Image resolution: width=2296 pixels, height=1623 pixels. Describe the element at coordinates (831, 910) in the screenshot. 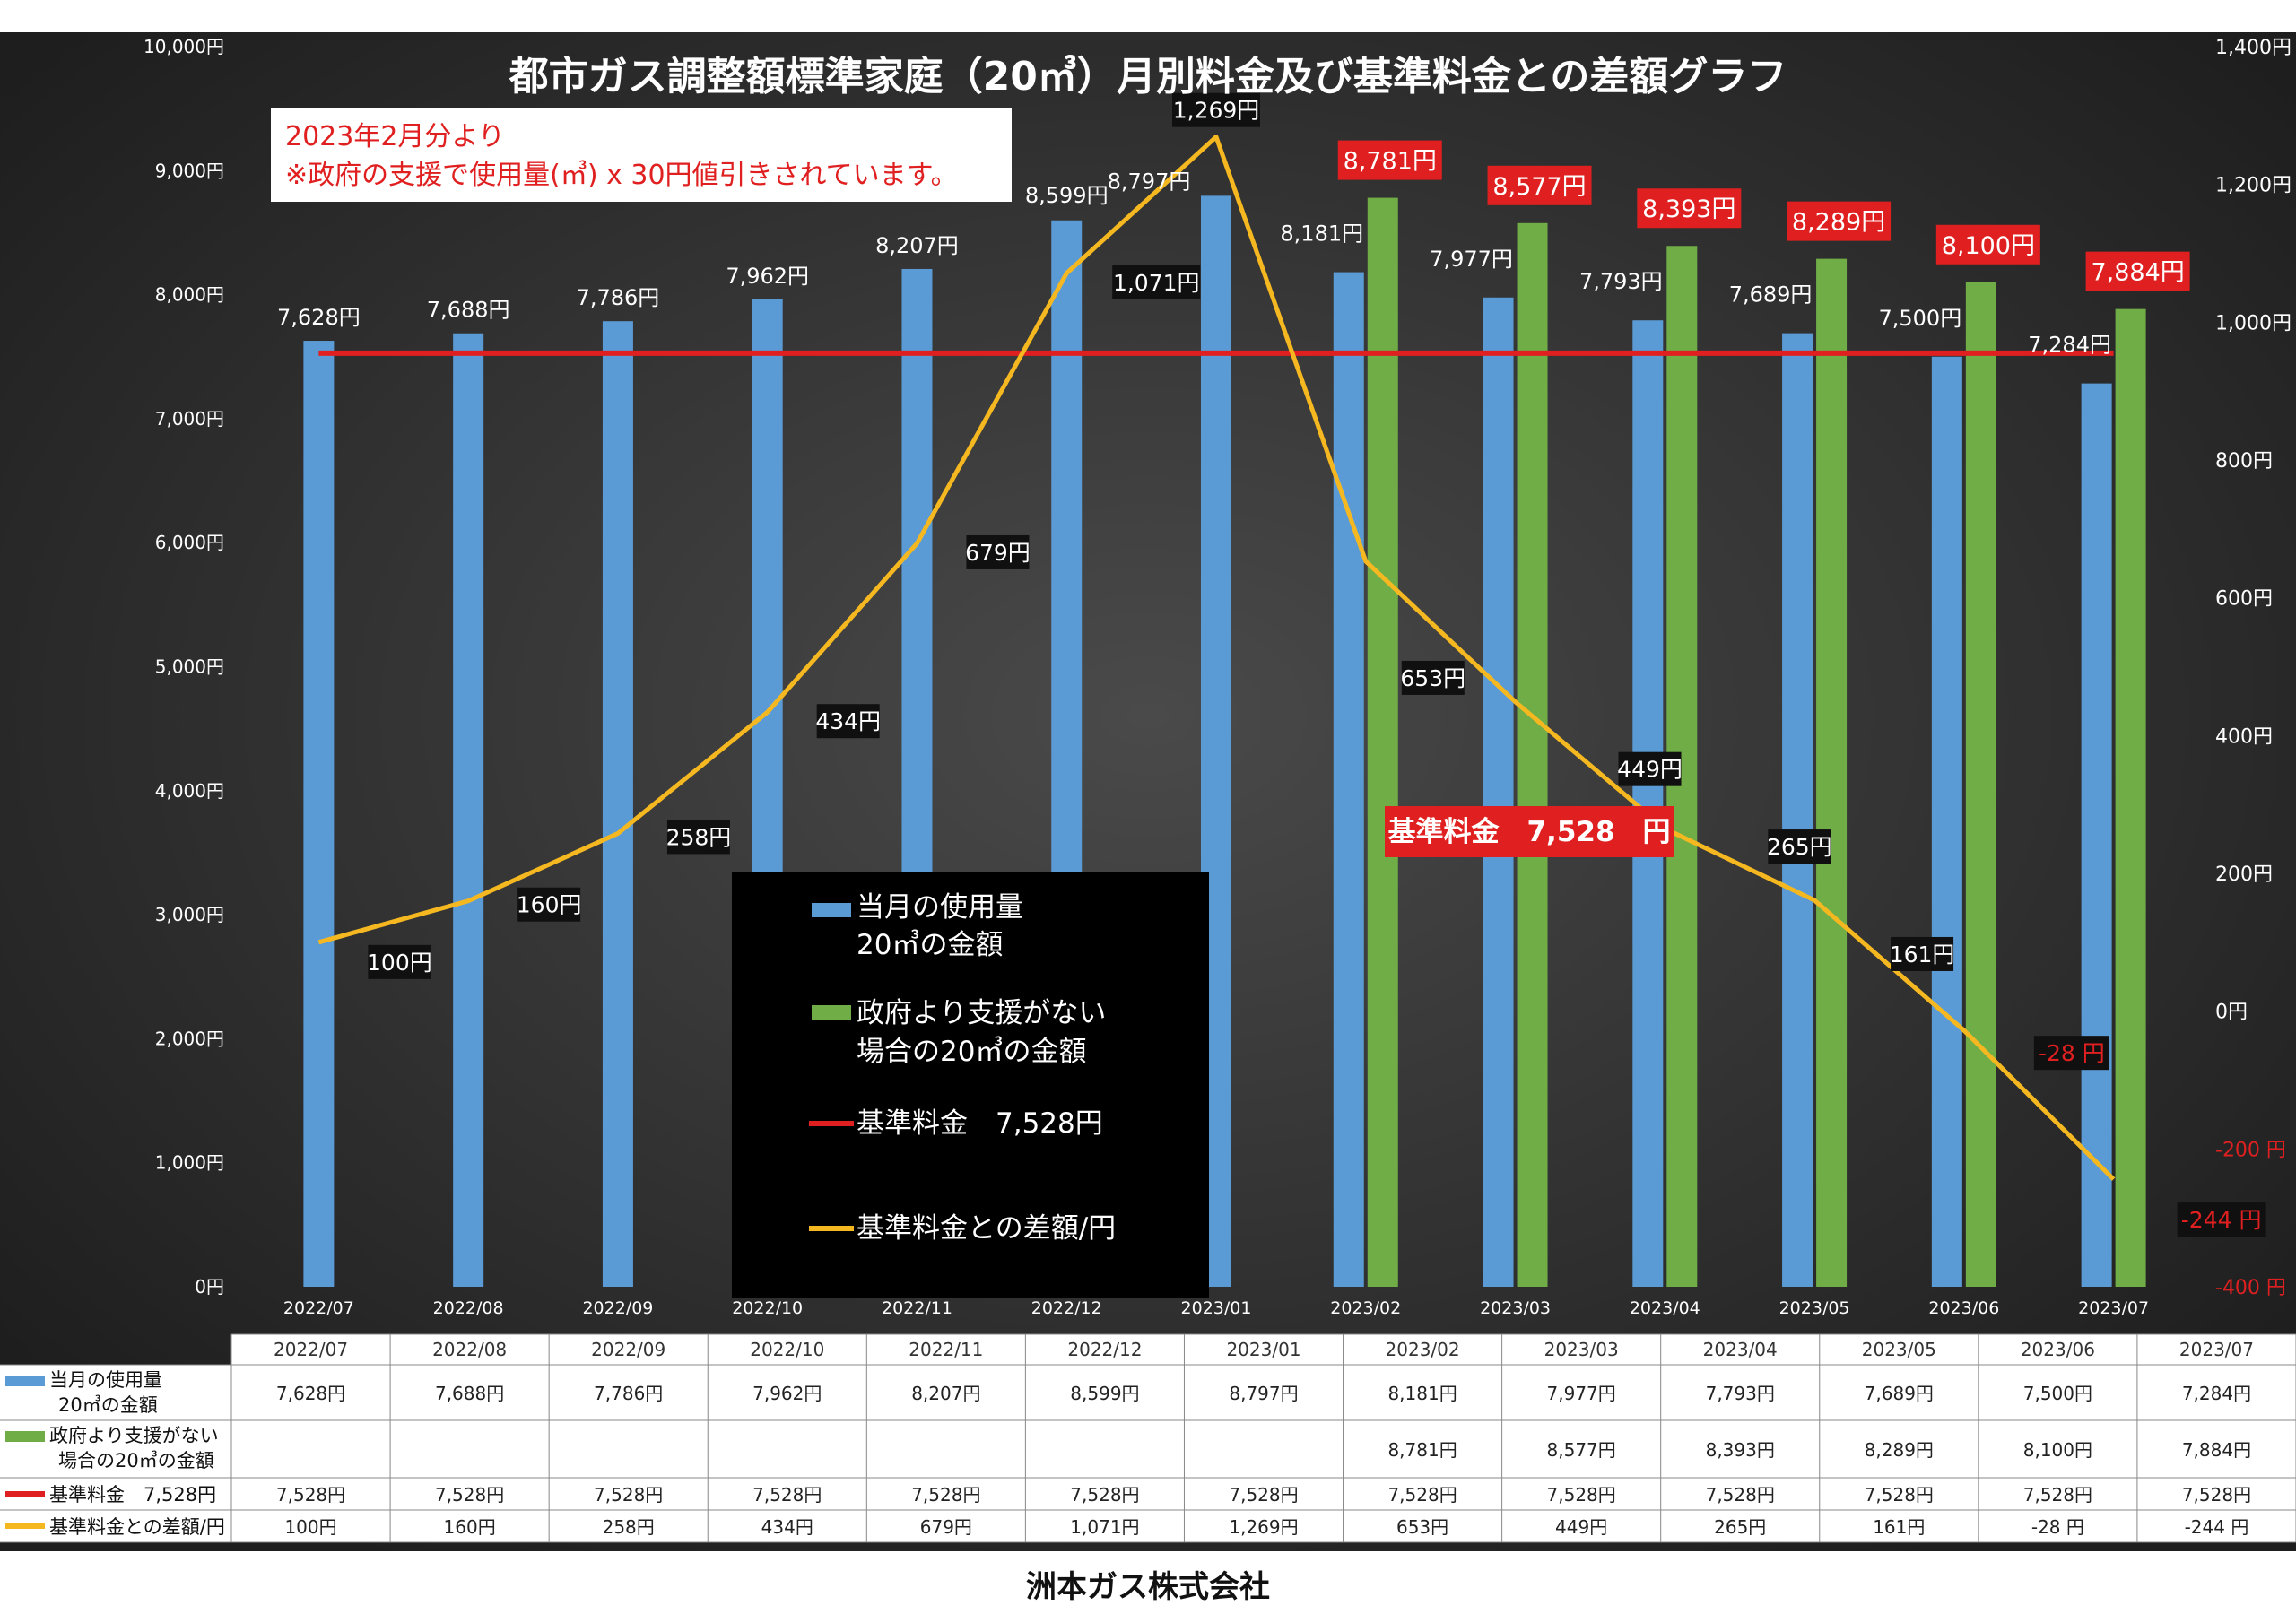

I see `legend-swatch-blue` at that location.